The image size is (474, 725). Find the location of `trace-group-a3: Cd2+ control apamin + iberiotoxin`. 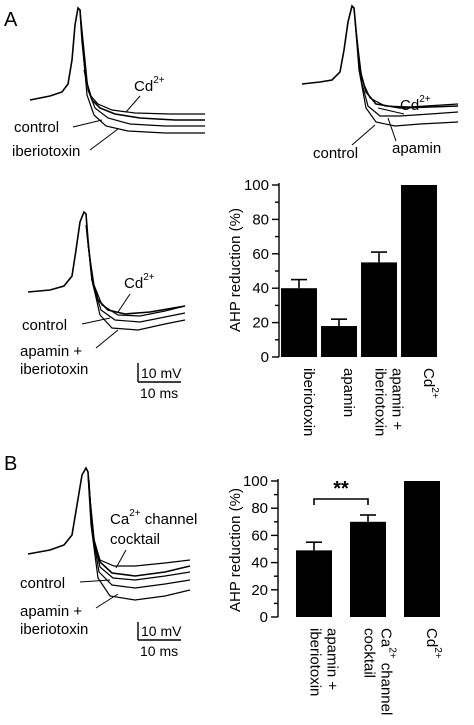

trace-group-a3: Cd2+ control apamin + iberiotoxin is located at coordinates (103, 294).